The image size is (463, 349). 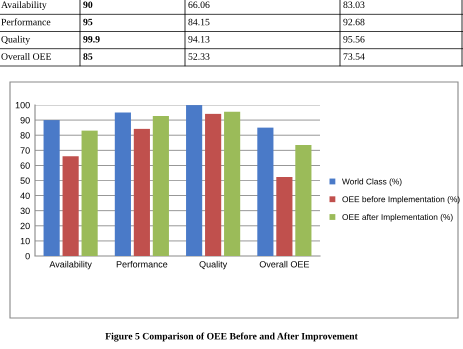 What do you see at coordinates (87, 5) in the screenshot?
I see `text: 90` at bounding box center [87, 5].